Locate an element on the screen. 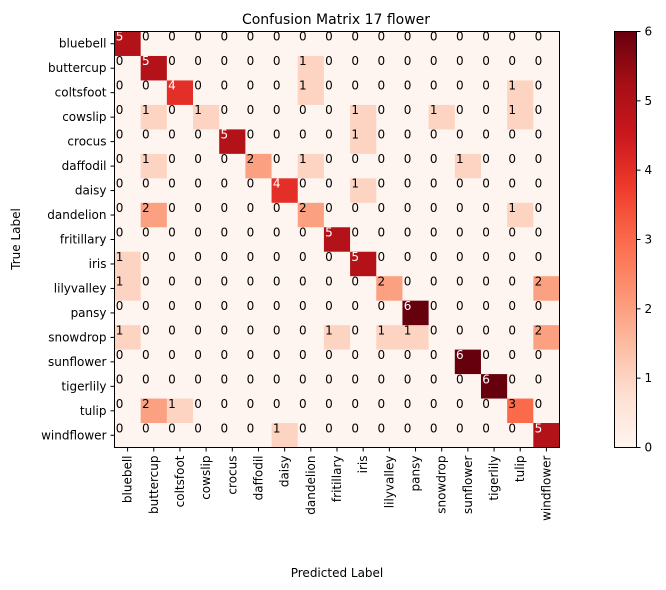 This screenshot has height=590, width=666. cell-value-label: 4 is located at coordinates (277, 184).